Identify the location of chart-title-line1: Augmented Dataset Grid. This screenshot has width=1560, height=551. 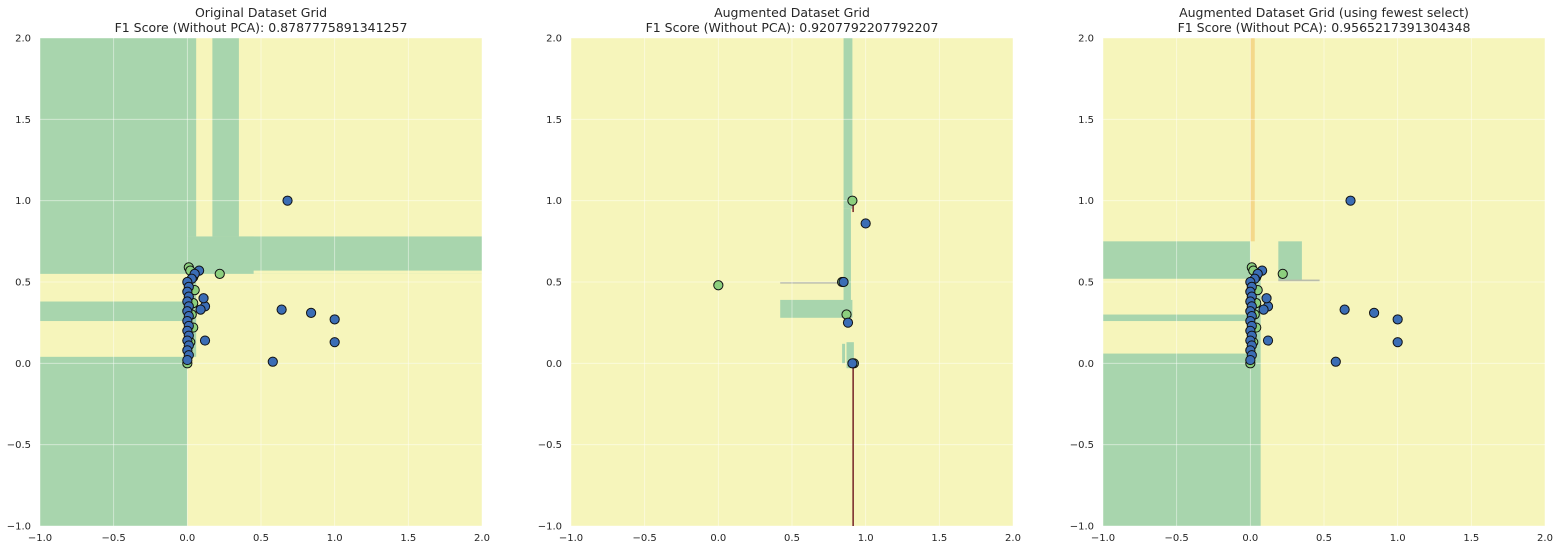
(792, 12).